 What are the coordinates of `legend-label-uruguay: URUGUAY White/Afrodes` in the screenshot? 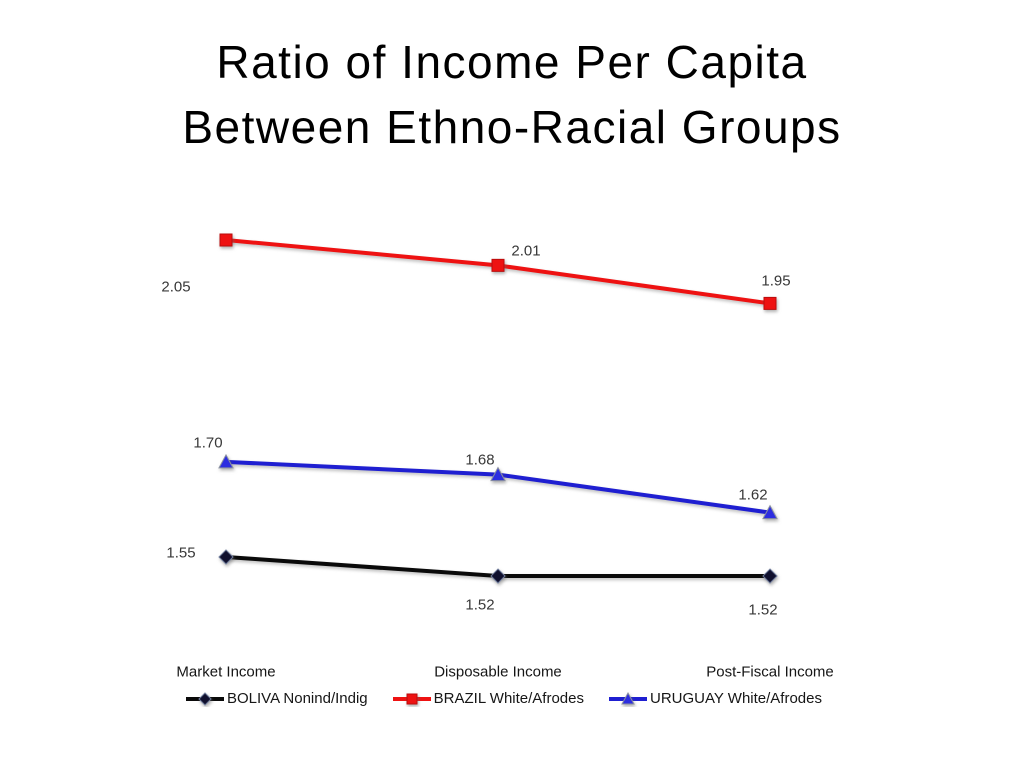 It's located at (736, 698).